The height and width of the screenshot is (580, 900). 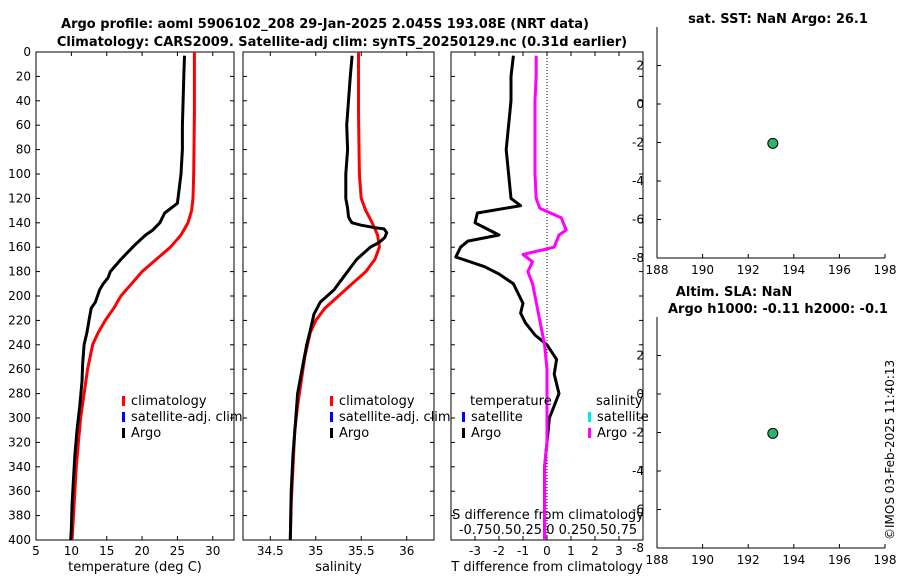 What do you see at coordinates (19, 223) in the screenshot?
I see `y-tick-label: 140` at bounding box center [19, 223].